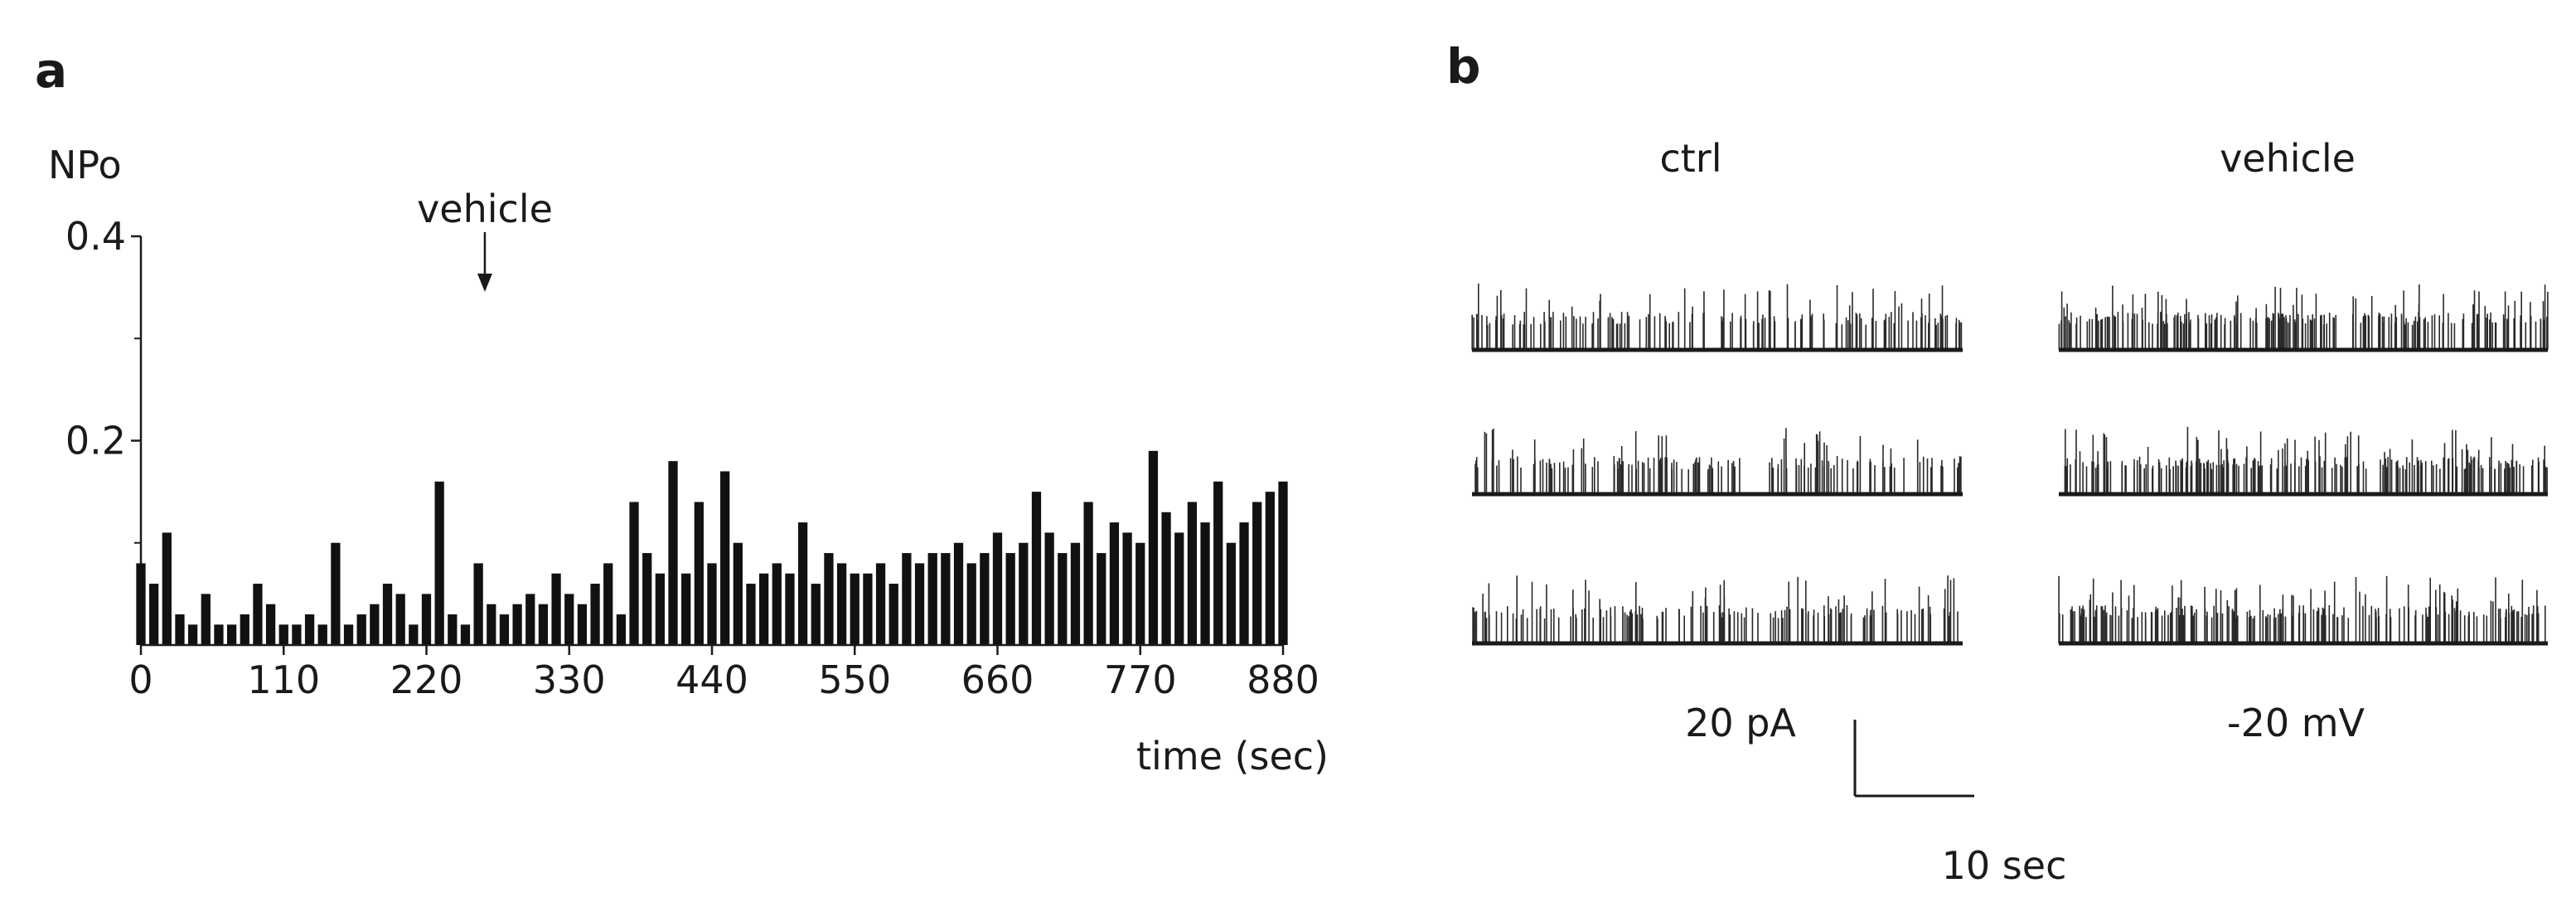  What do you see at coordinates (484, 283) in the screenshot?
I see `arrow-head` at bounding box center [484, 283].